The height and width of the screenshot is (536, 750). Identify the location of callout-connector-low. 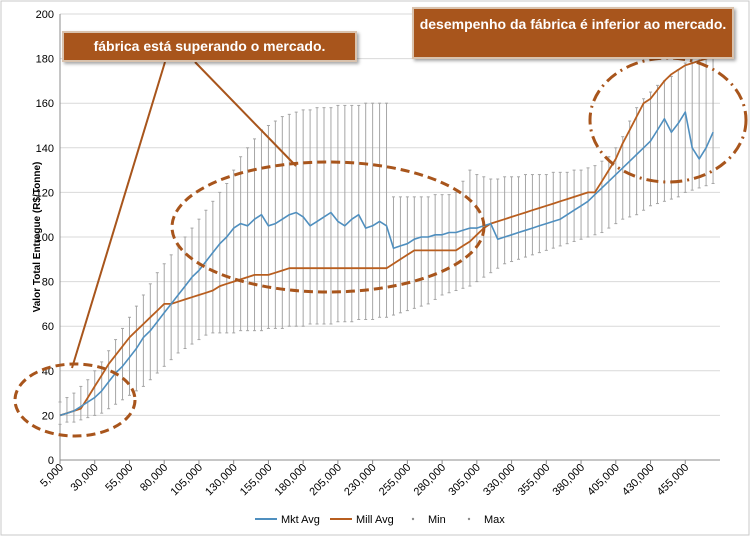
(118, 215).